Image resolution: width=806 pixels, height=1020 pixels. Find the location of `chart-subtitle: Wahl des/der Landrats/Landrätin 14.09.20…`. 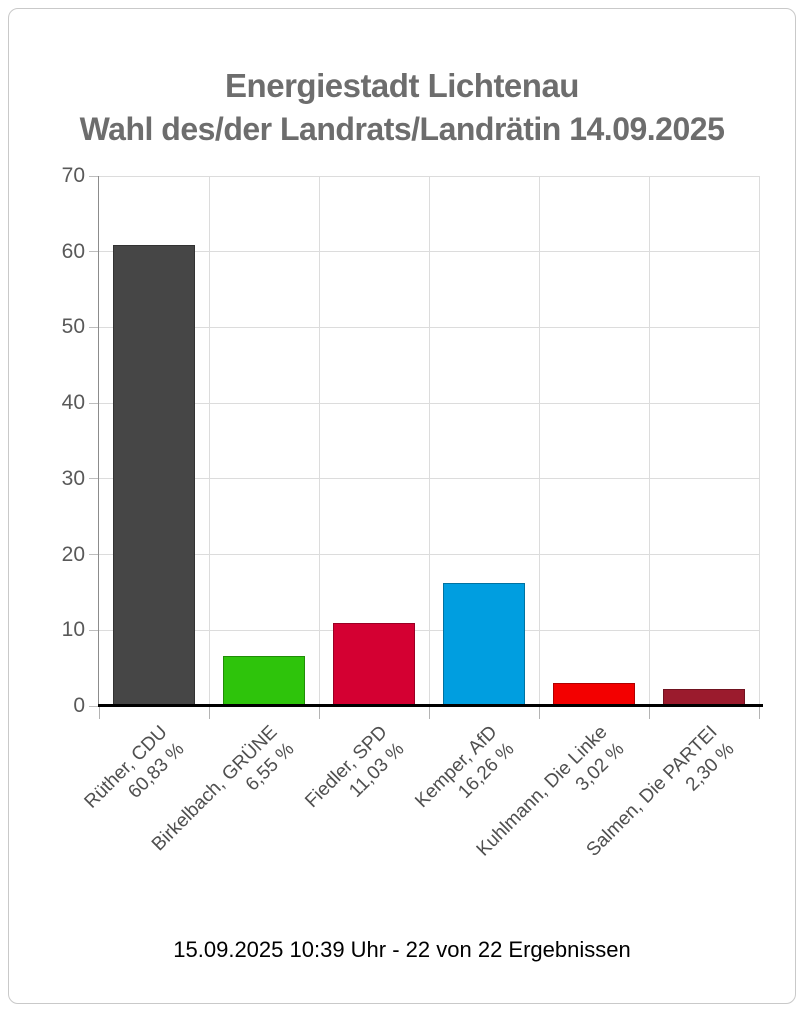

chart-subtitle: Wahl des/der Landrats/Landrätin 14.09.20… is located at coordinates (402, 129).